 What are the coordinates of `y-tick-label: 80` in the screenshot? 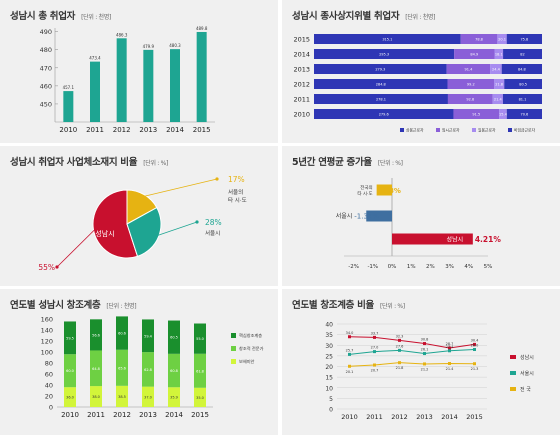 It's located at (49, 364).